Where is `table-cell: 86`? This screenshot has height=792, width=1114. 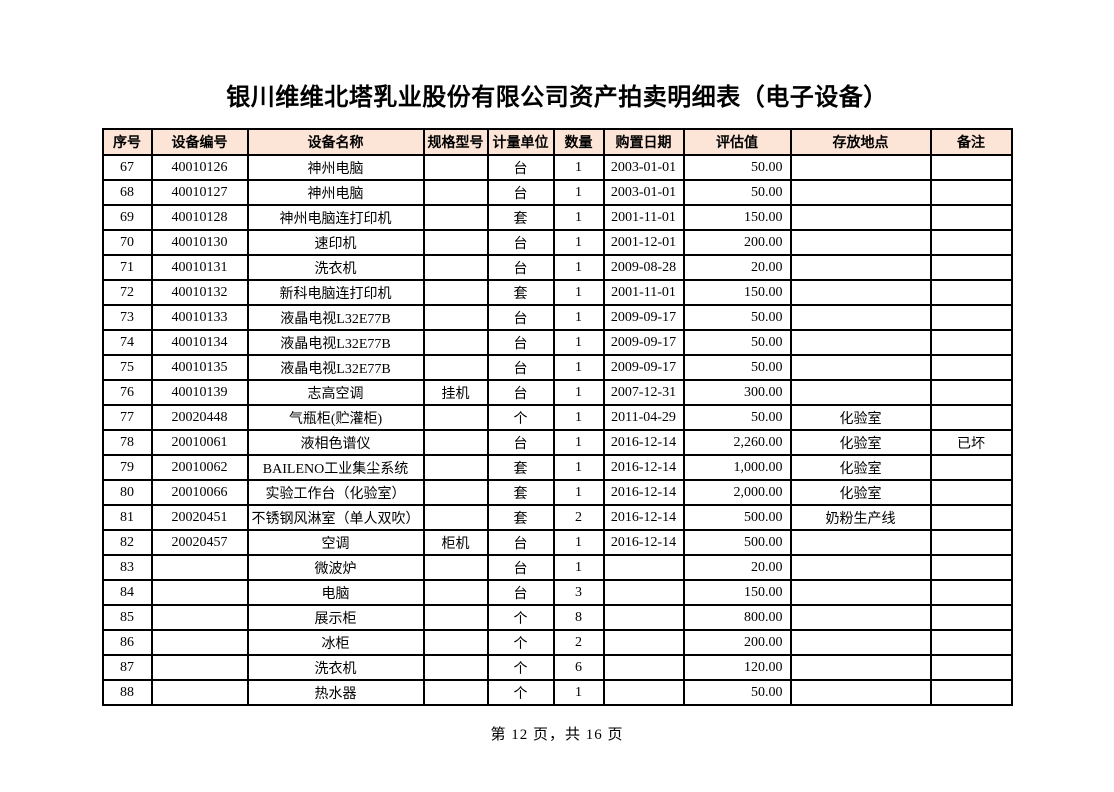 table-cell: 86 is located at coordinates (127, 642).